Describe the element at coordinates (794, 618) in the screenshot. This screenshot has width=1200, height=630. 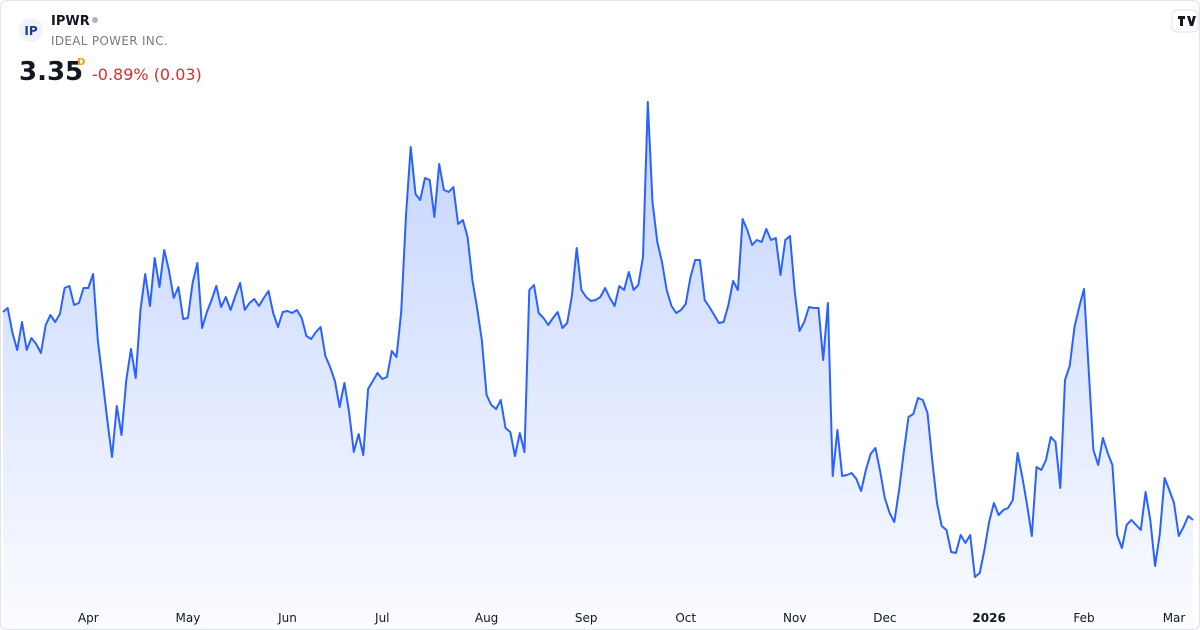
I see `x-tick-label: Nov` at that location.